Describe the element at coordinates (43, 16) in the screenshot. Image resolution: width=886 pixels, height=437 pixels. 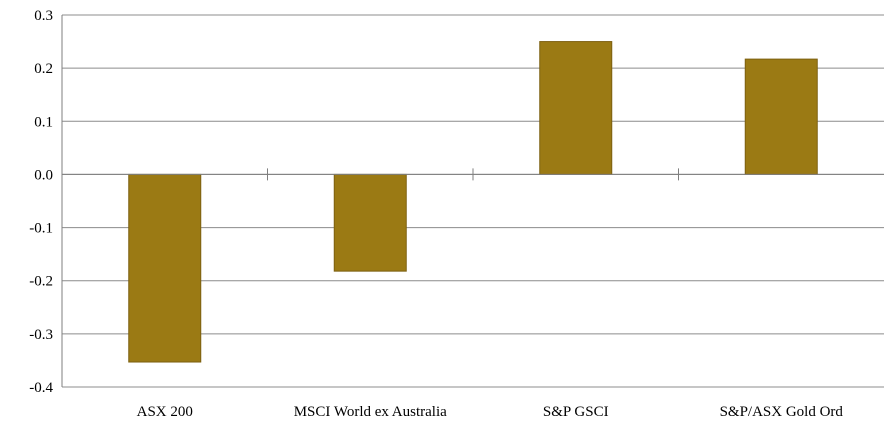
I see `y-tick-label: 0.3` at that location.